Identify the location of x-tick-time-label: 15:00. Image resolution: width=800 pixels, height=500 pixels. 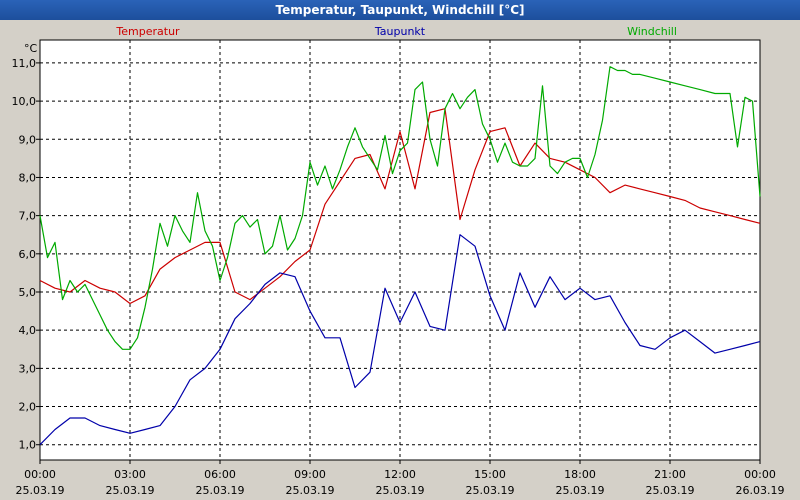
(490, 474).